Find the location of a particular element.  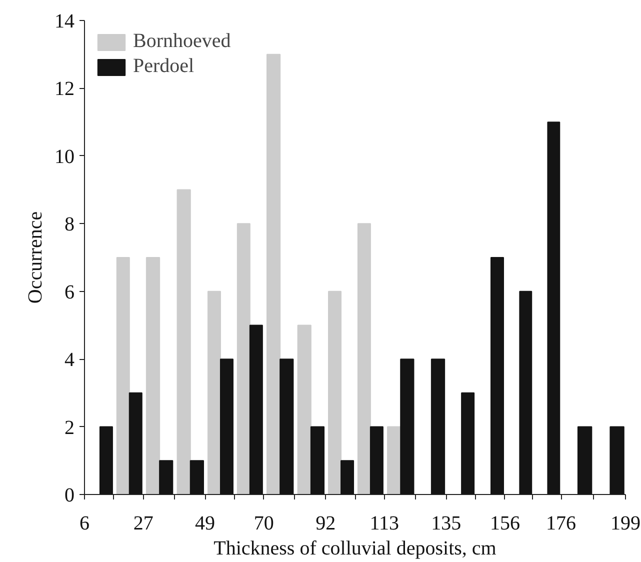

y-tick-label: 4 is located at coordinates (69, 360).